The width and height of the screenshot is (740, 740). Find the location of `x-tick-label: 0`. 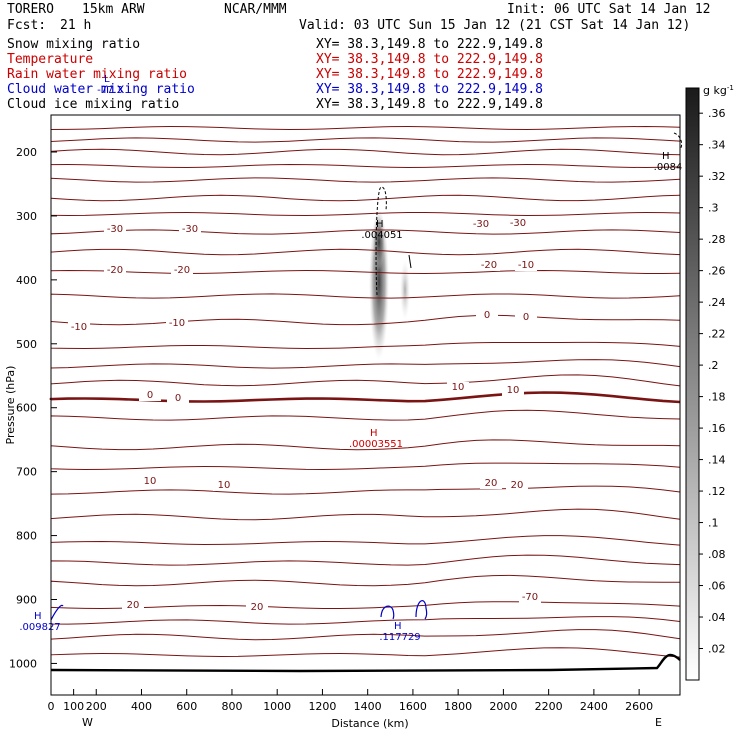

x-tick-label: 0 is located at coordinates (51, 706).